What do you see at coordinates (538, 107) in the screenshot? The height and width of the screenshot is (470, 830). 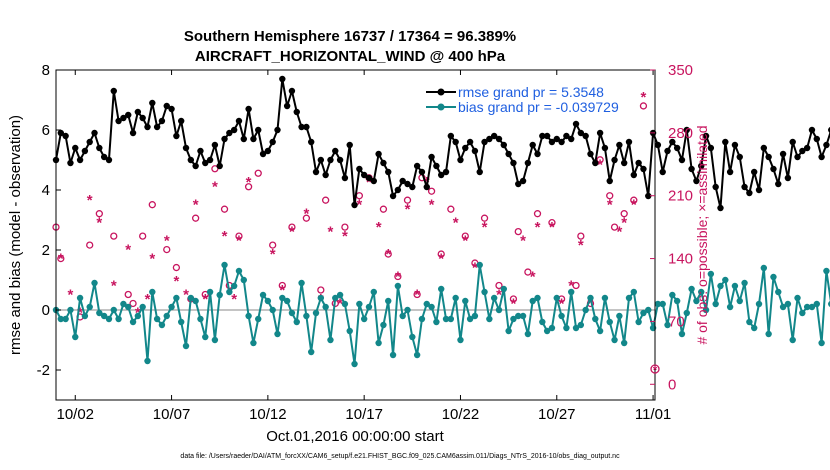 I see `legend-bias-label: bias grand pr = -0.039729` at bounding box center [538, 107].